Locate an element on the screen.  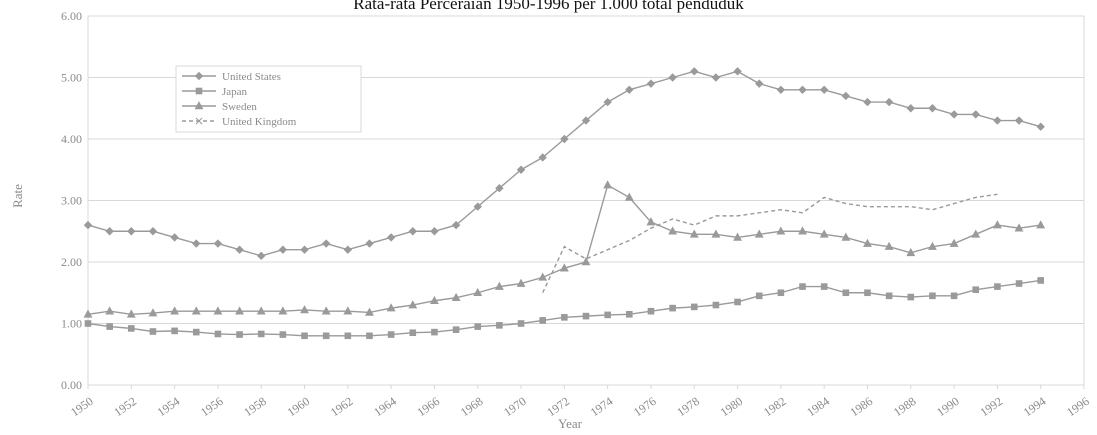
x-tick-label: 1994 is located at coordinates (1035, 406).